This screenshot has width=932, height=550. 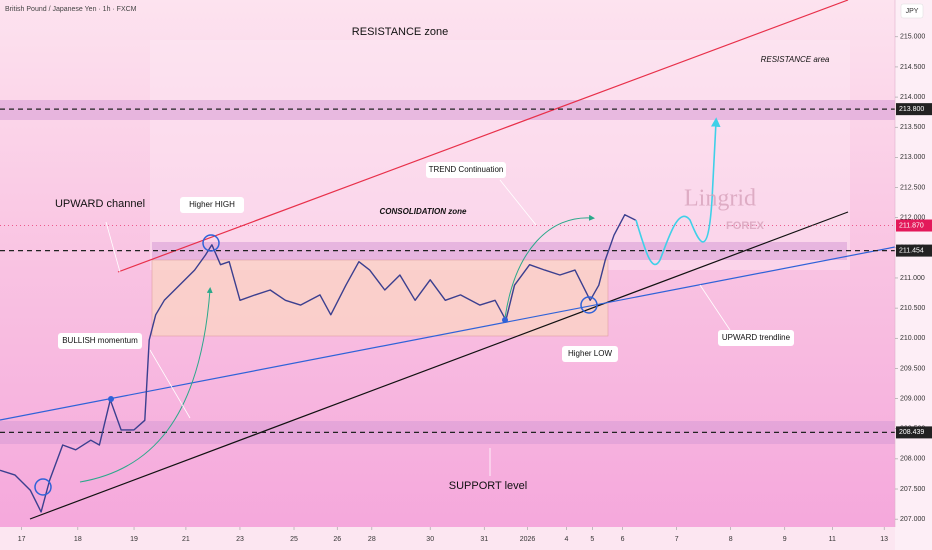 What do you see at coordinates (731, 539) in the screenshot?
I see `x-tick-label: 8` at bounding box center [731, 539].